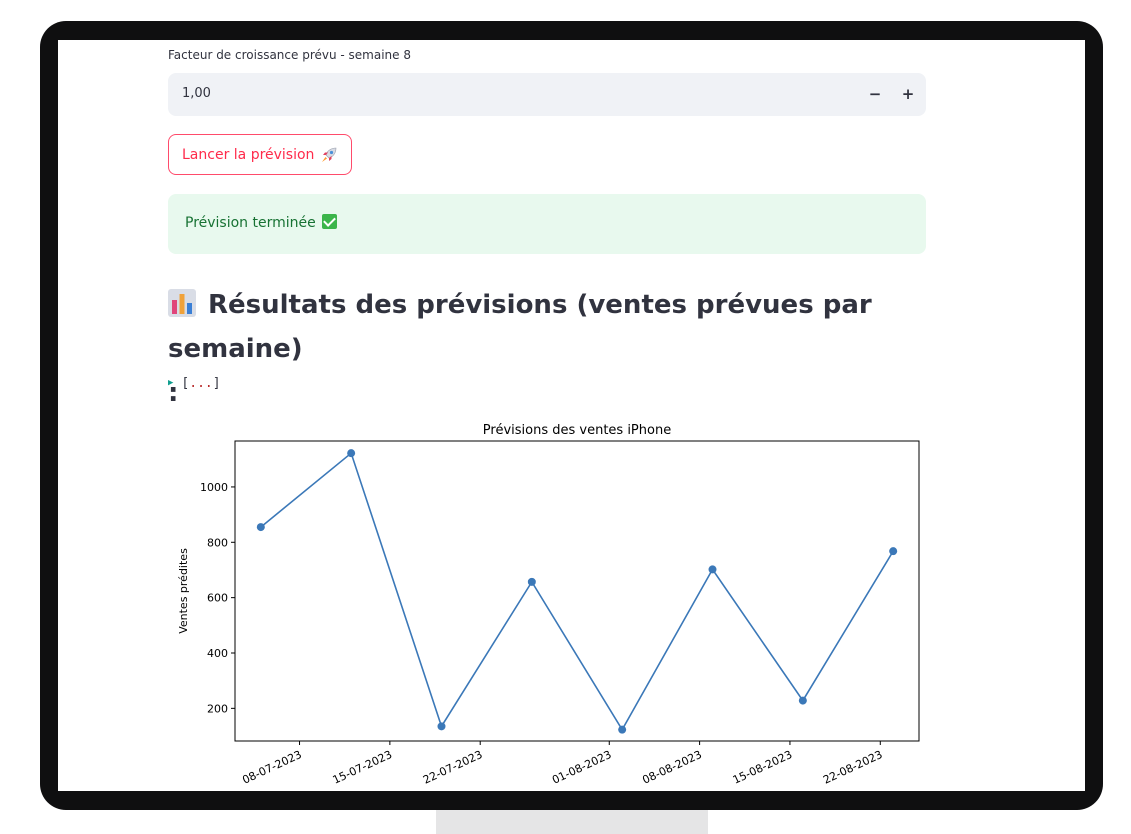 This screenshot has height=834, width=1131. What do you see at coordinates (173, 393) in the screenshot?
I see `results-heading-colon: :` at bounding box center [173, 393].